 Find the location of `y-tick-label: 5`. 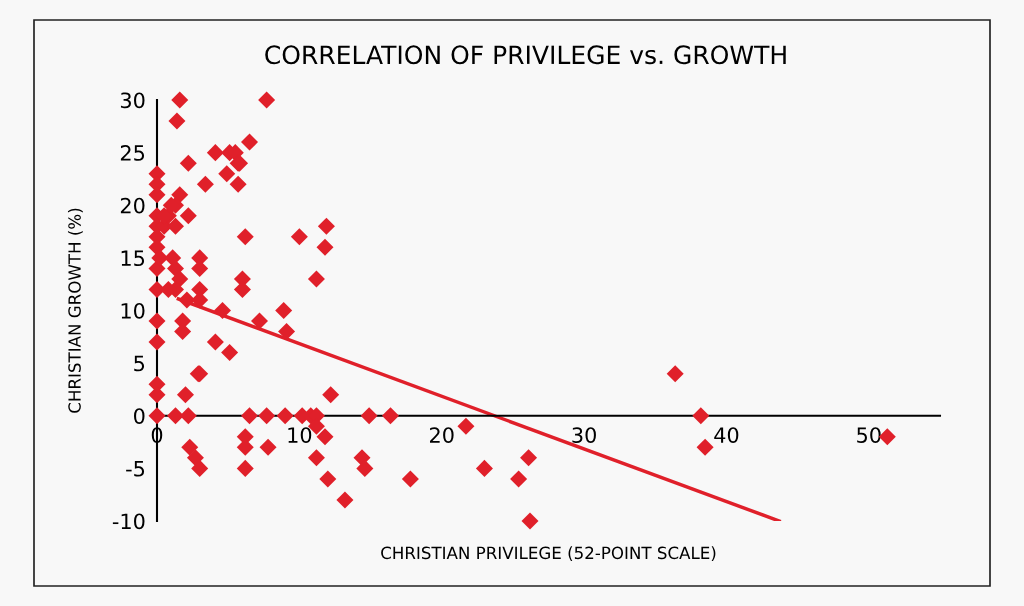

y-tick-label: 5 is located at coordinates (139, 363).